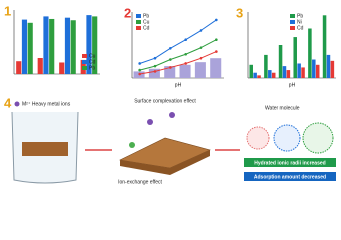 Image resolution: width=341 pixels, height=240 pixels. I want to click on panel-label: 2, so click(127, 12).